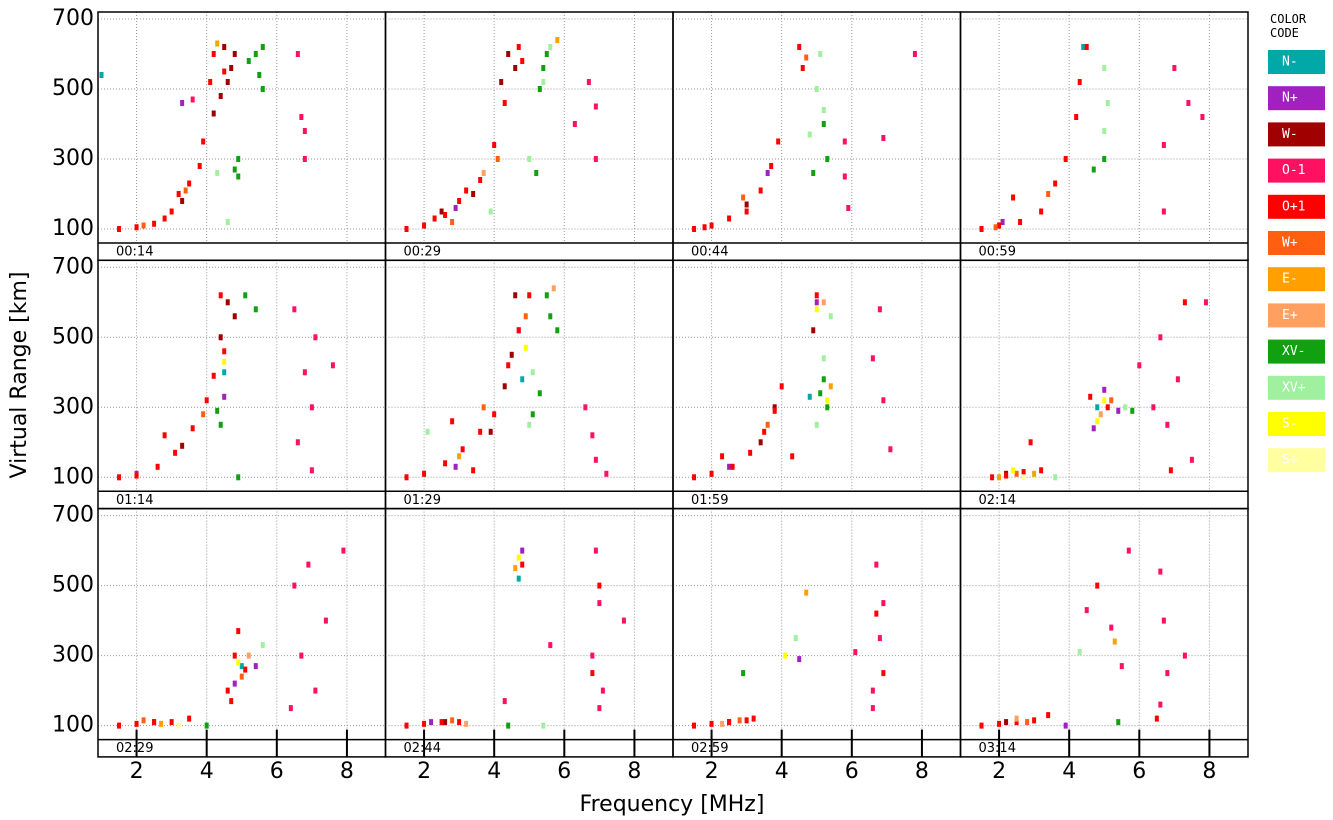 The width and height of the screenshot is (1333, 820). What do you see at coordinates (134, 252) in the screenshot?
I see `time-label: 00:14` at bounding box center [134, 252].